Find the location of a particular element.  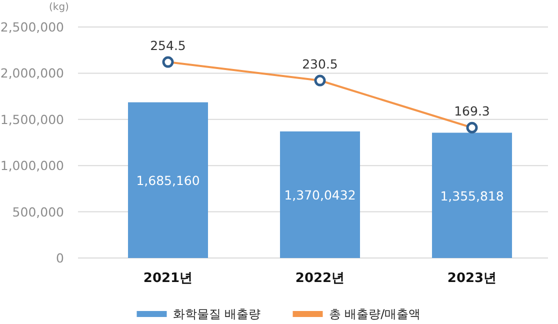

y-tick-label: 1,000,000 is located at coordinates (32, 166).